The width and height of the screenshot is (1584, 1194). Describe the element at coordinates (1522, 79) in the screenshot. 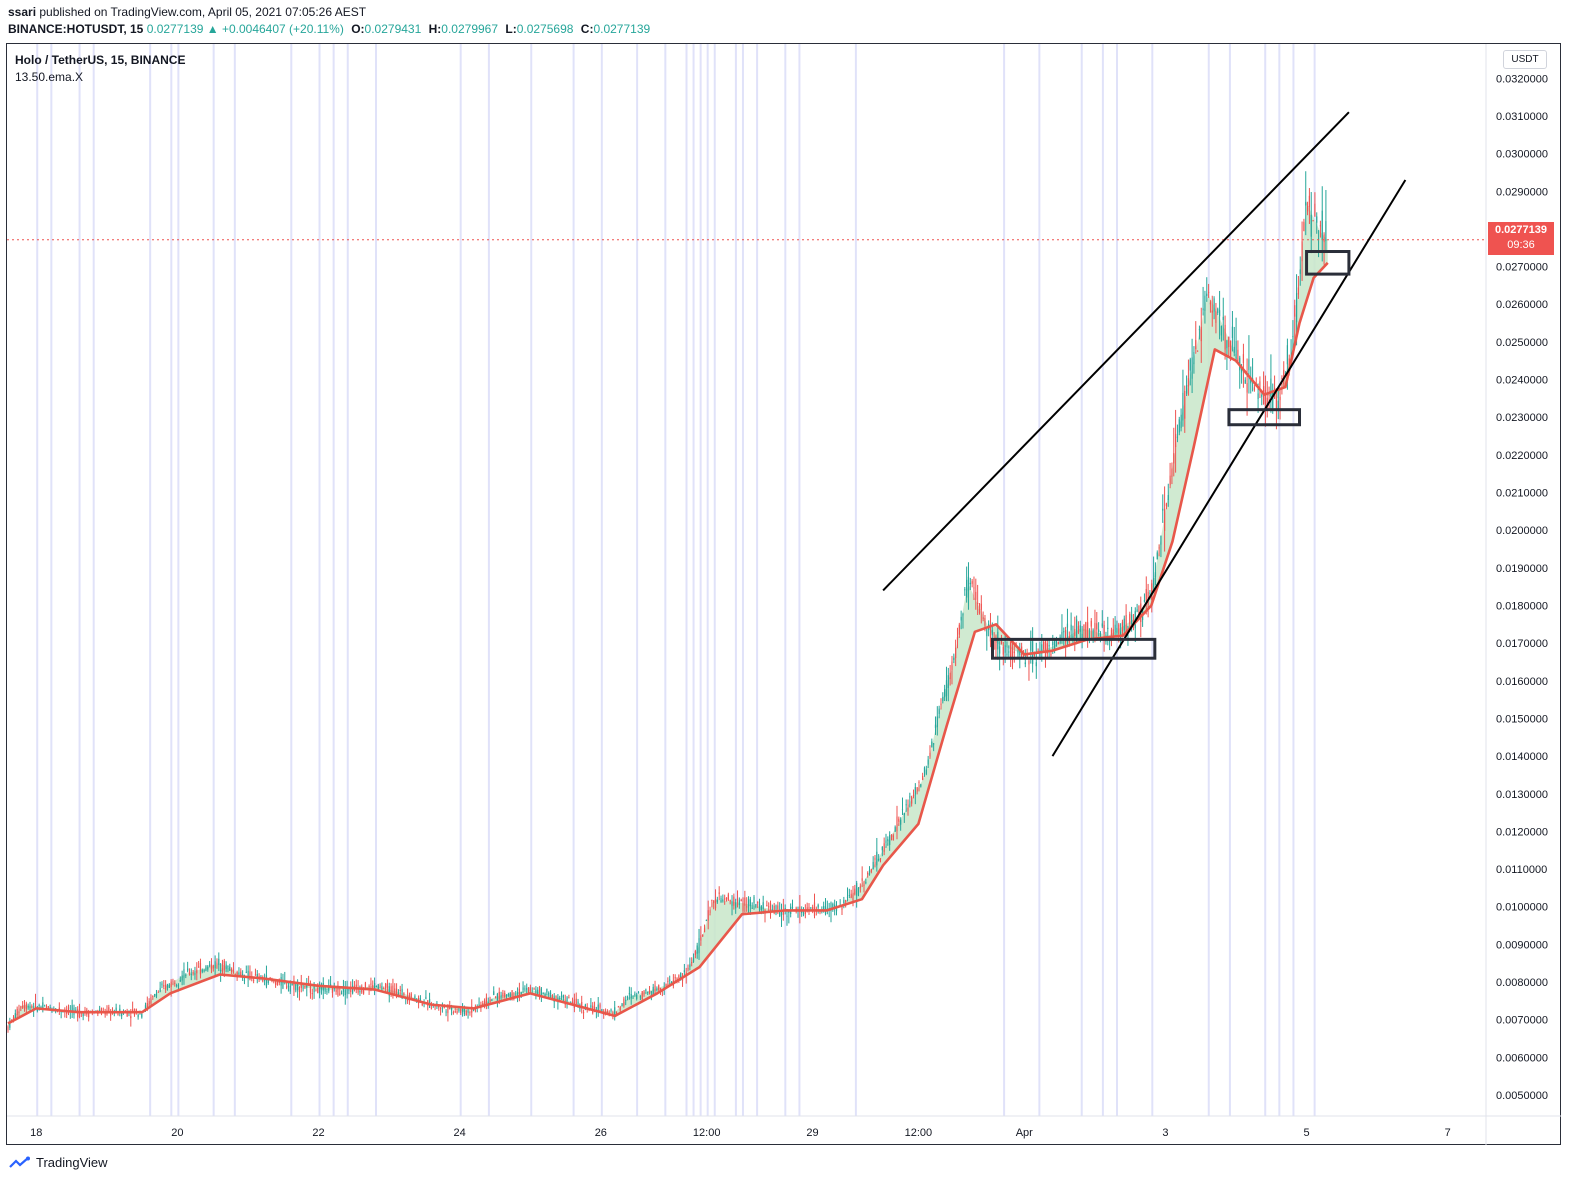

I see `y-tick-label: 0.0320000` at that location.